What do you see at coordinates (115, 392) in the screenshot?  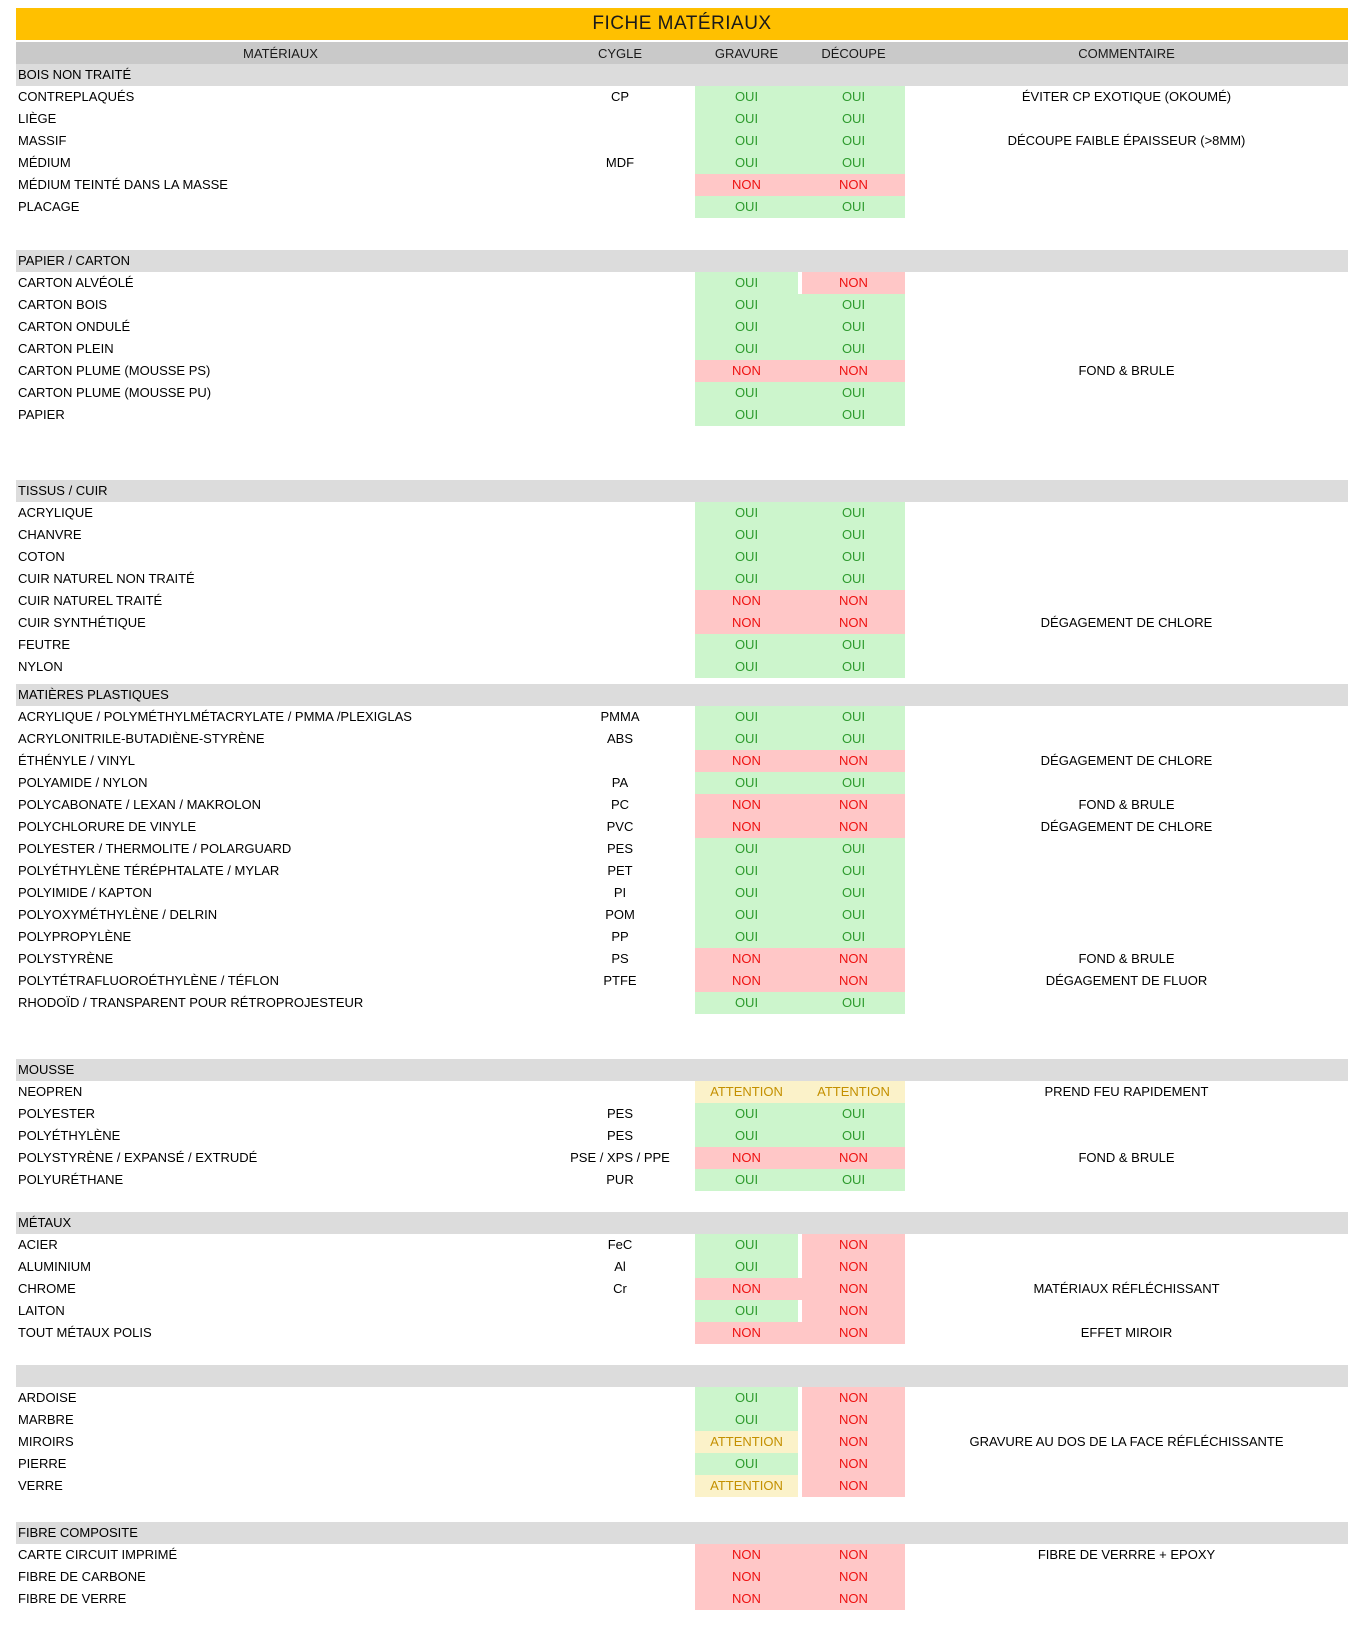 I see `material-name: CARTON PLUME (MOUSSE PU)` at bounding box center [115, 392].